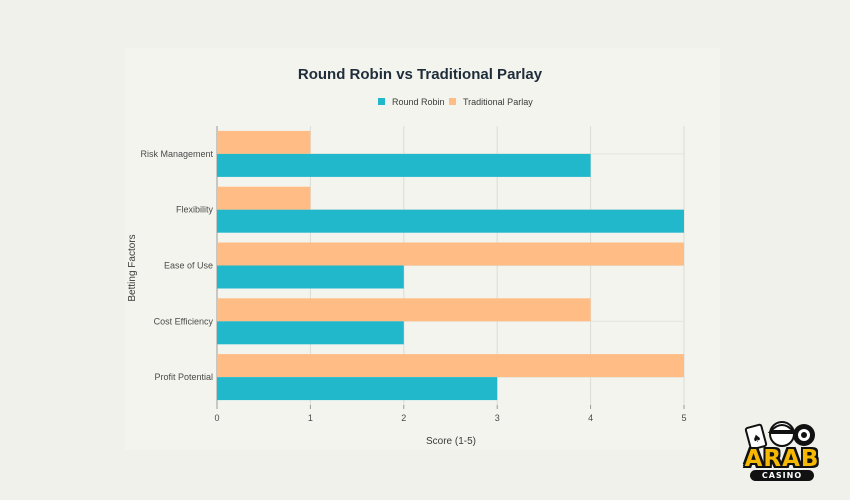 The width and height of the screenshot is (850, 500). What do you see at coordinates (451, 441) in the screenshot?
I see `x-axis-label: Score (1-5)` at bounding box center [451, 441].